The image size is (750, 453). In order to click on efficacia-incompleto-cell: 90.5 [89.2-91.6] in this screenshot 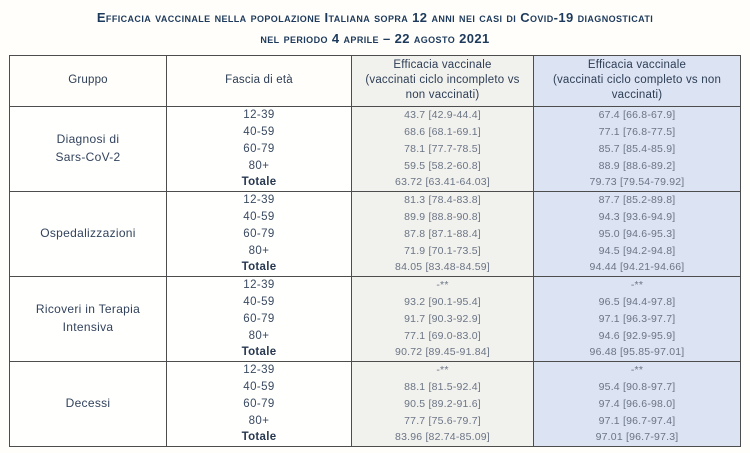, I will do `click(442, 404)`.